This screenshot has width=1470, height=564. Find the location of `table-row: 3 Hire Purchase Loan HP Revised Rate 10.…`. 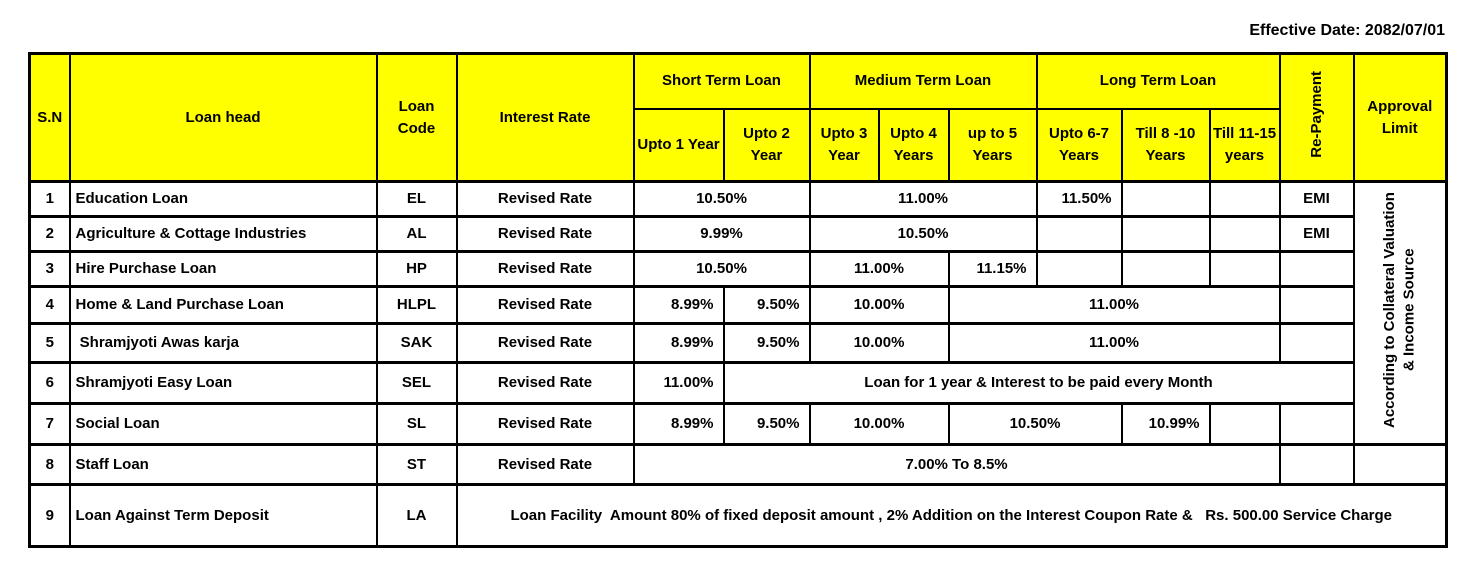

table-row: 3 Hire Purchase Loan HP Revised Rate 10.… is located at coordinates (737, 269).